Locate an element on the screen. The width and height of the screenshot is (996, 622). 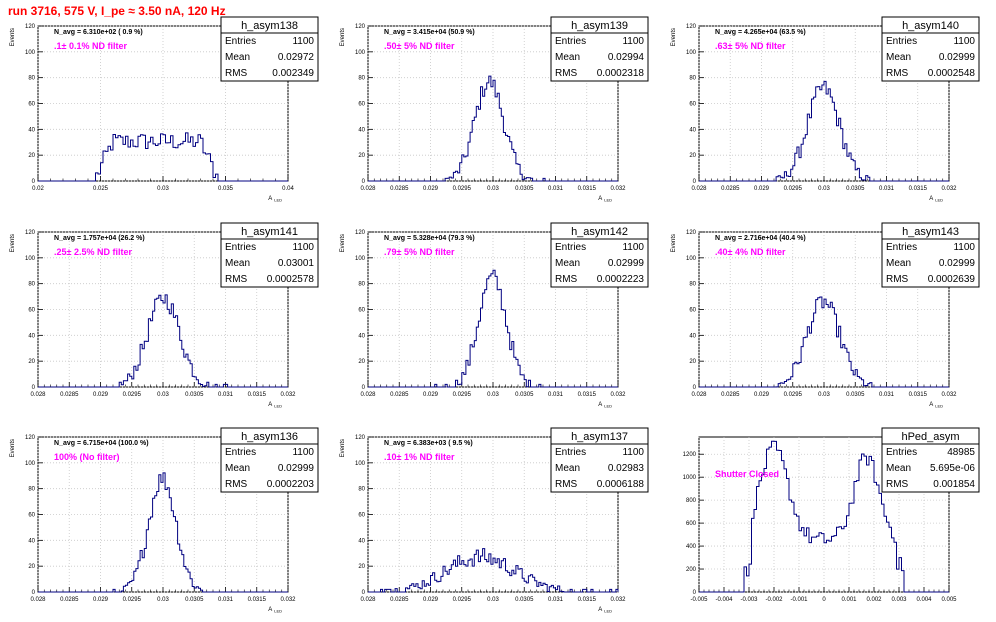
stats-box-title: h_asym139 is located at coordinates (599, 26).